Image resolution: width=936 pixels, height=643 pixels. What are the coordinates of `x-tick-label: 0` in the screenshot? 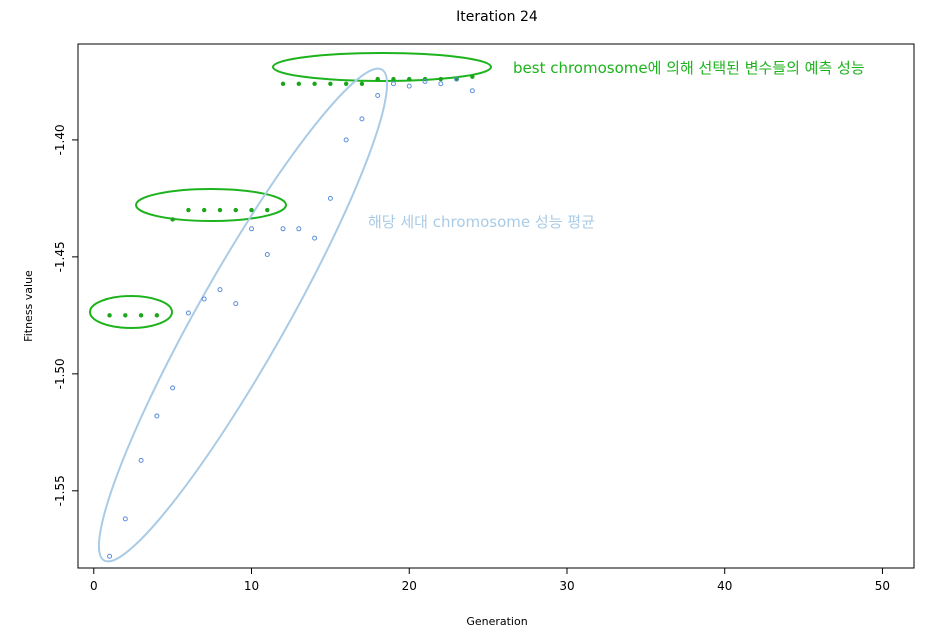 It's located at (94, 586).